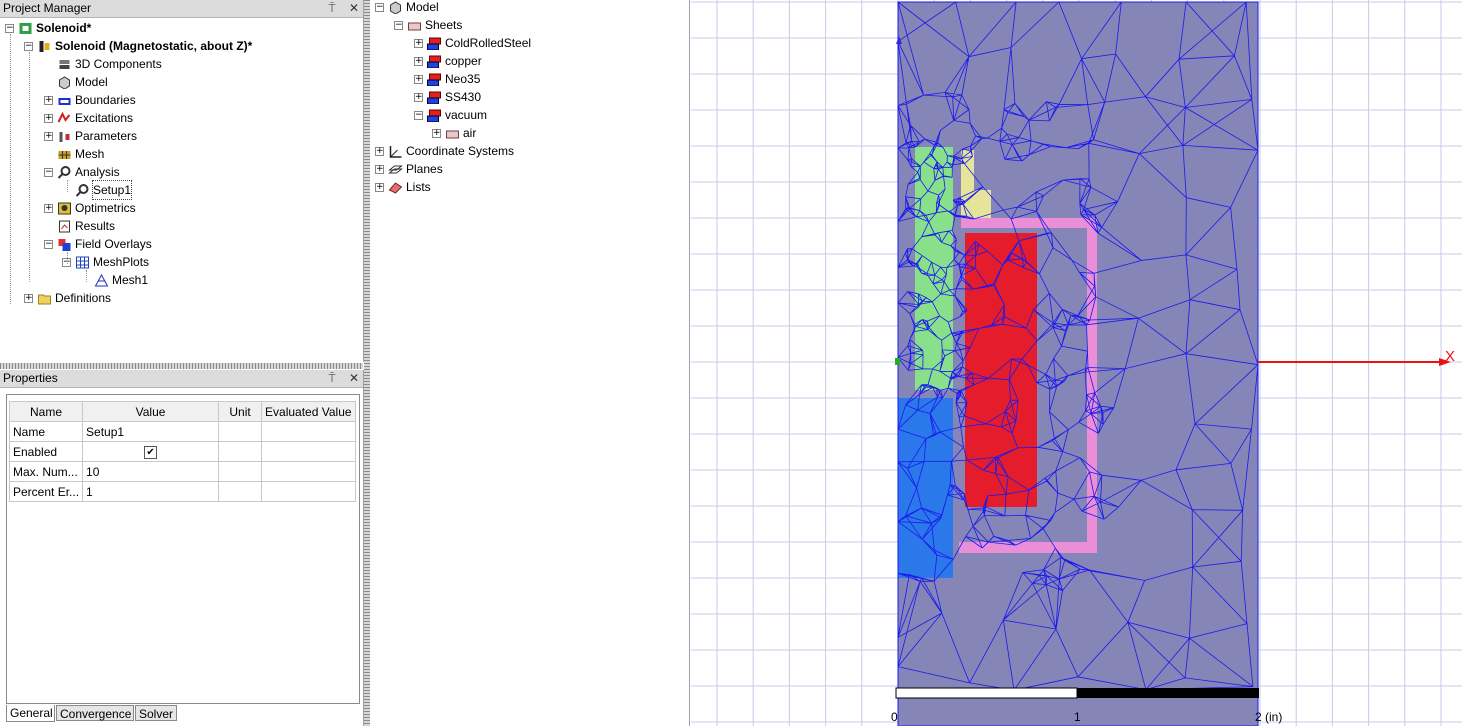 The height and width of the screenshot is (726, 1462). Describe the element at coordinates (64, 28) in the screenshot. I see `tree-item: Solenoid*` at that location.